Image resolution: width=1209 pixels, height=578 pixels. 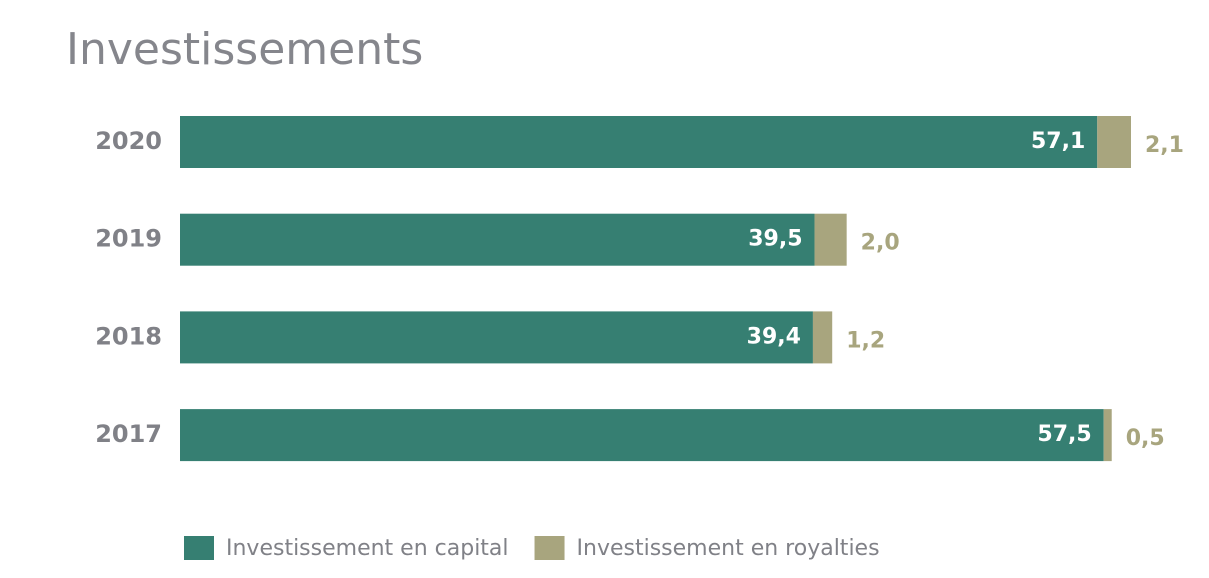 What do you see at coordinates (865, 340) in the screenshot?
I see `data-label: 1,2` at bounding box center [865, 340].